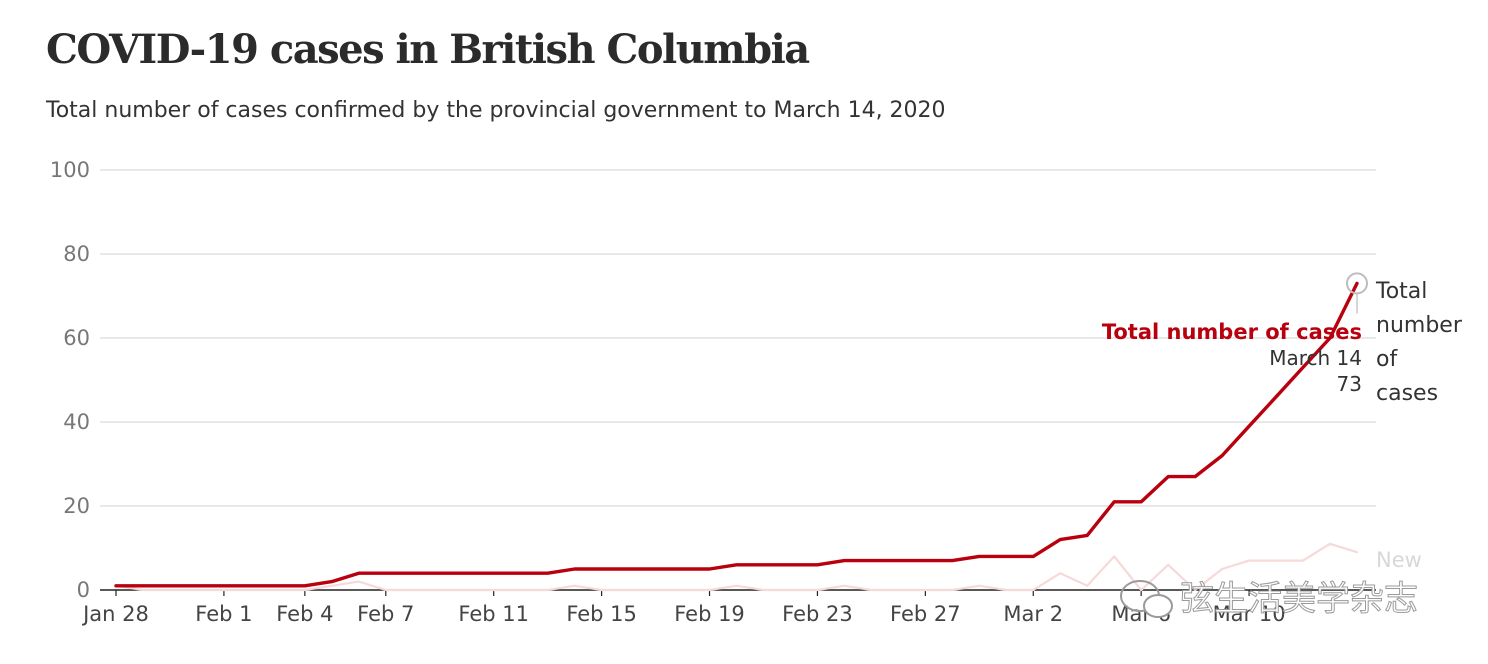 The width and height of the screenshot is (1488, 664). What do you see at coordinates (115, 614) in the screenshot?
I see `x-tick-label: Jan 28` at bounding box center [115, 614].